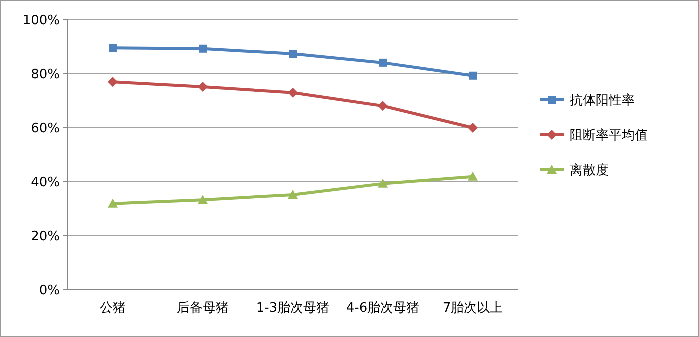 The height and width of the screenshot is (337, 699). What do you see at coordinates (45, 237) in the screenshot?
I see `y-tick-label: 20%` at bounding box center [45, 237].